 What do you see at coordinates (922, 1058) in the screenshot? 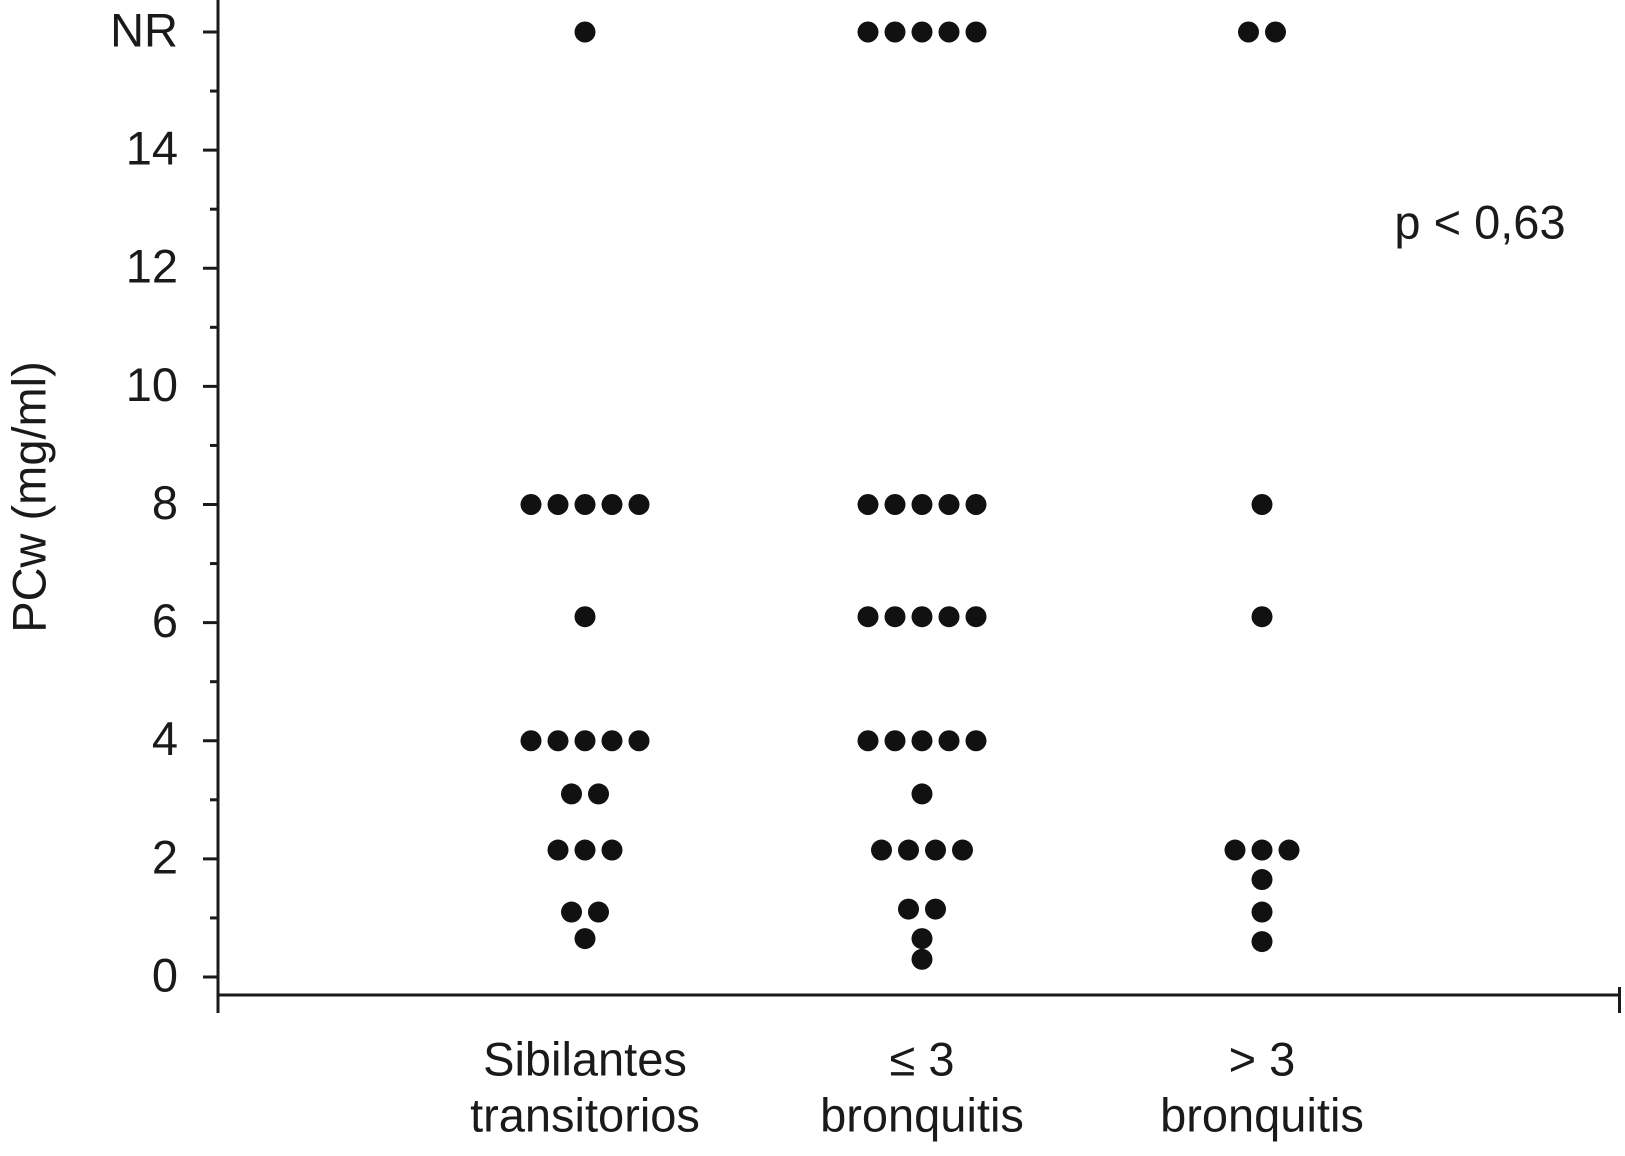
I see `x-tick-label: ≤ 3` at bounding box center [922, 1058].